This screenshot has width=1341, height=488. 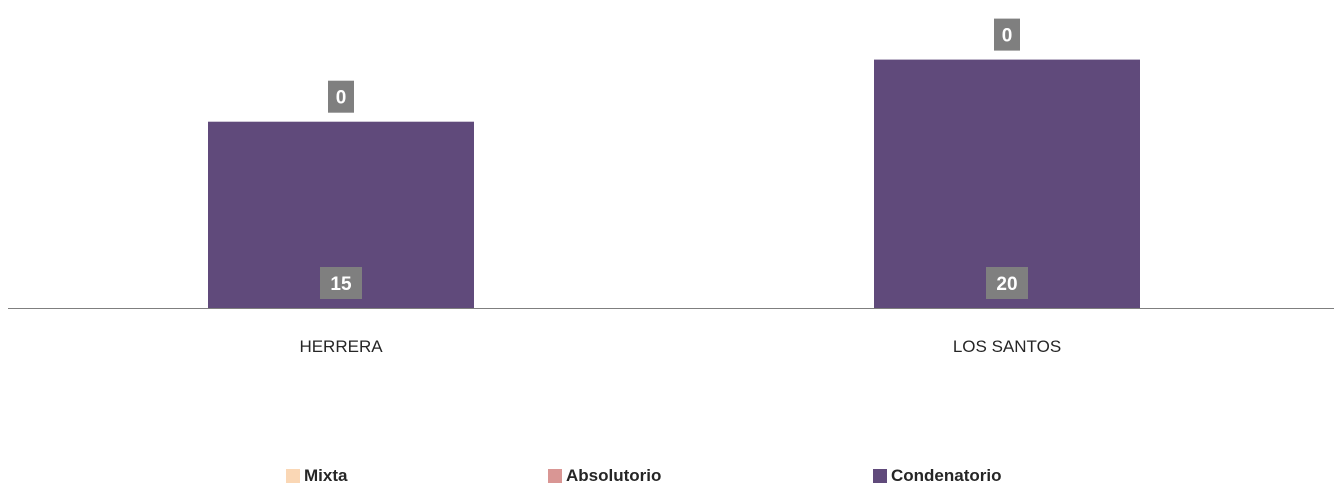 I want to click on data-label-bg-condenatorio-los-santos, so click(x=1007, y=283).